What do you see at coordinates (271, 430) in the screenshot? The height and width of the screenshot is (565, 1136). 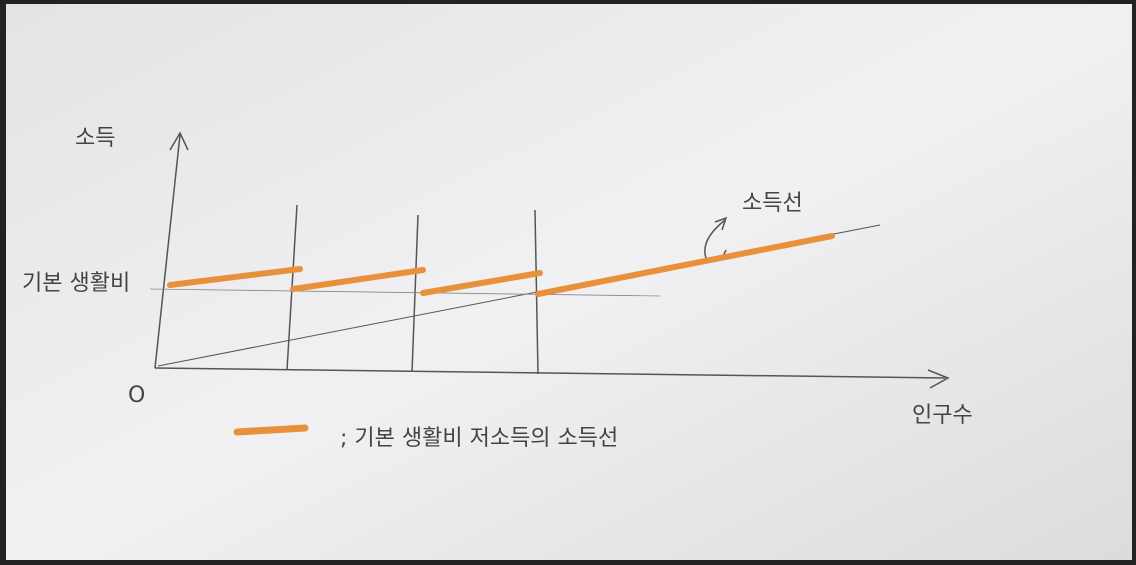 I see `legend-swatch` at bounding box center [271, 430].